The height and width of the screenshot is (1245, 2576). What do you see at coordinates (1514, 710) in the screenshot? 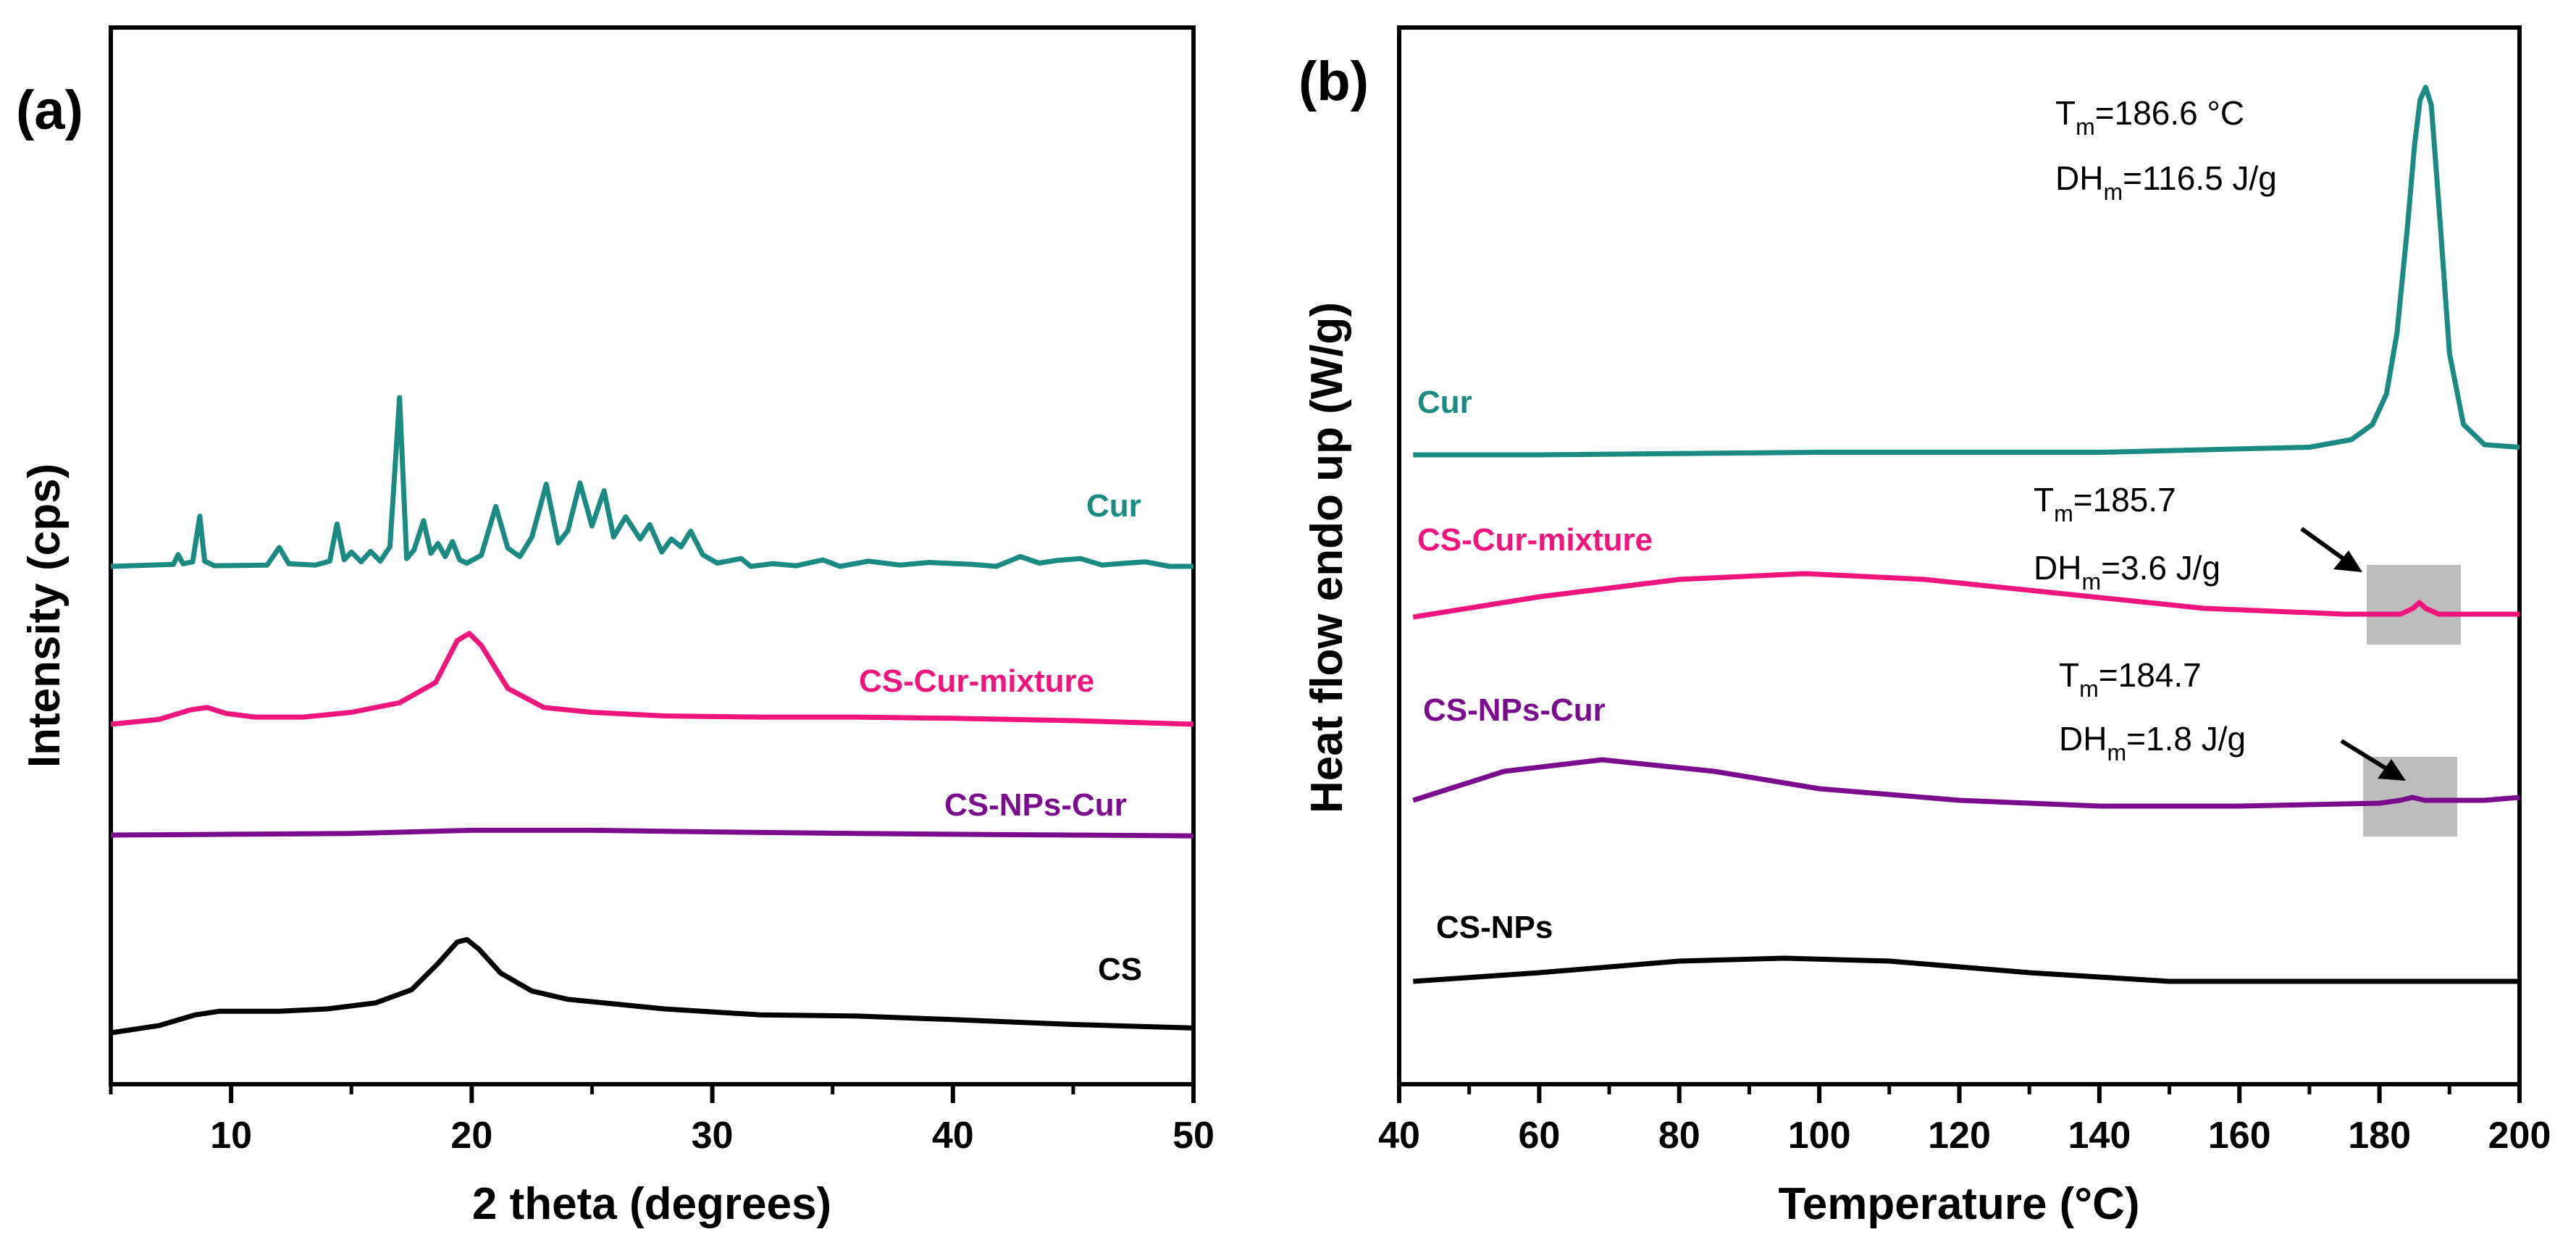
I see `label-b-cs-nps-cur: CS-NPs-Cur` at bounding box center [1514, 710].